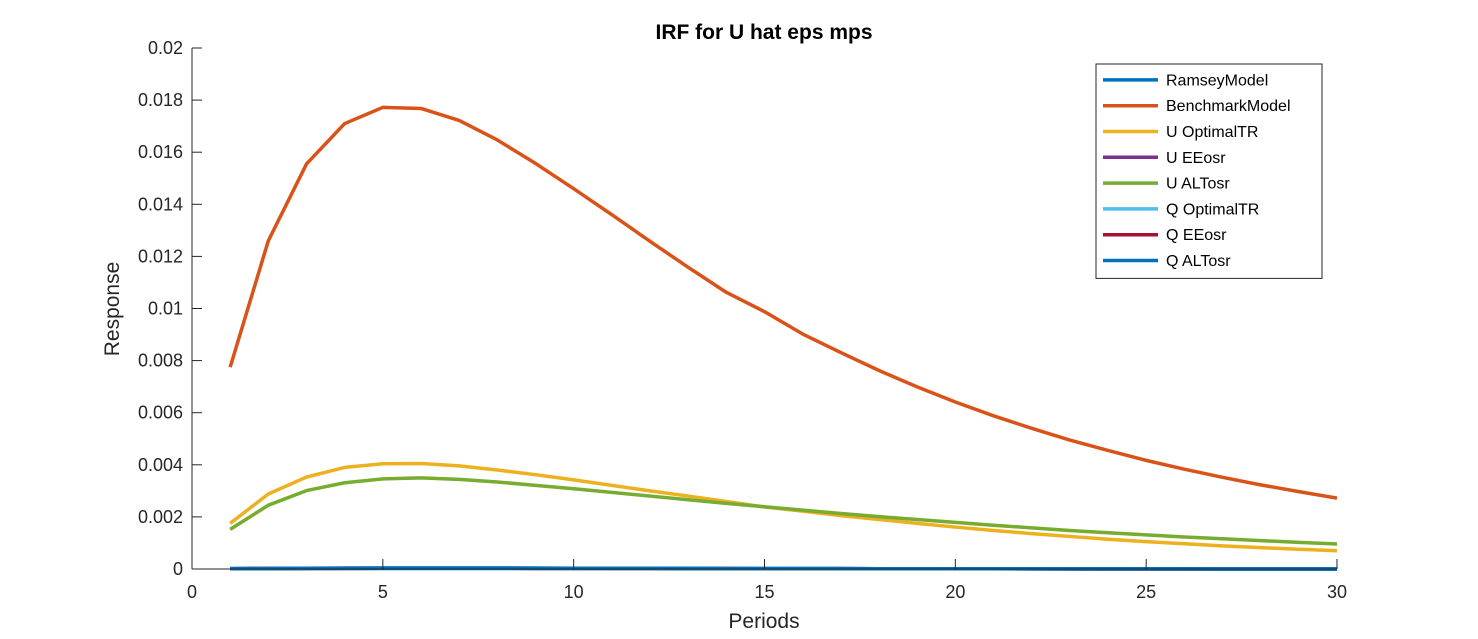 The width and height of the screenshot is (1478, 639). Describe the element at coordinates (160, 256) in the screenshot. I see `y-tick-label: 0.012` at that location.